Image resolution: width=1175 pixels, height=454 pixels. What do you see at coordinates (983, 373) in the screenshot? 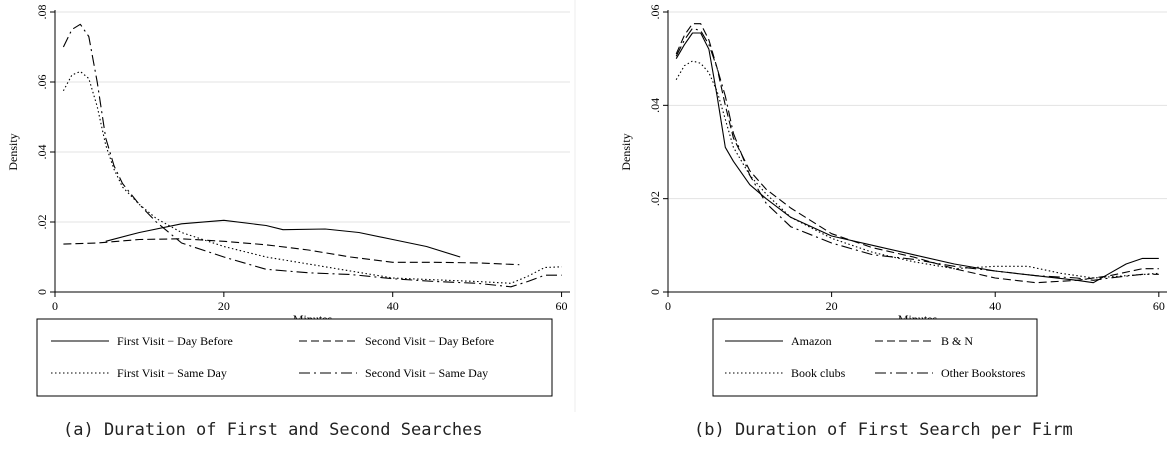
I see `legend-label: Other Bookstores` at bounding box center [983, 373].